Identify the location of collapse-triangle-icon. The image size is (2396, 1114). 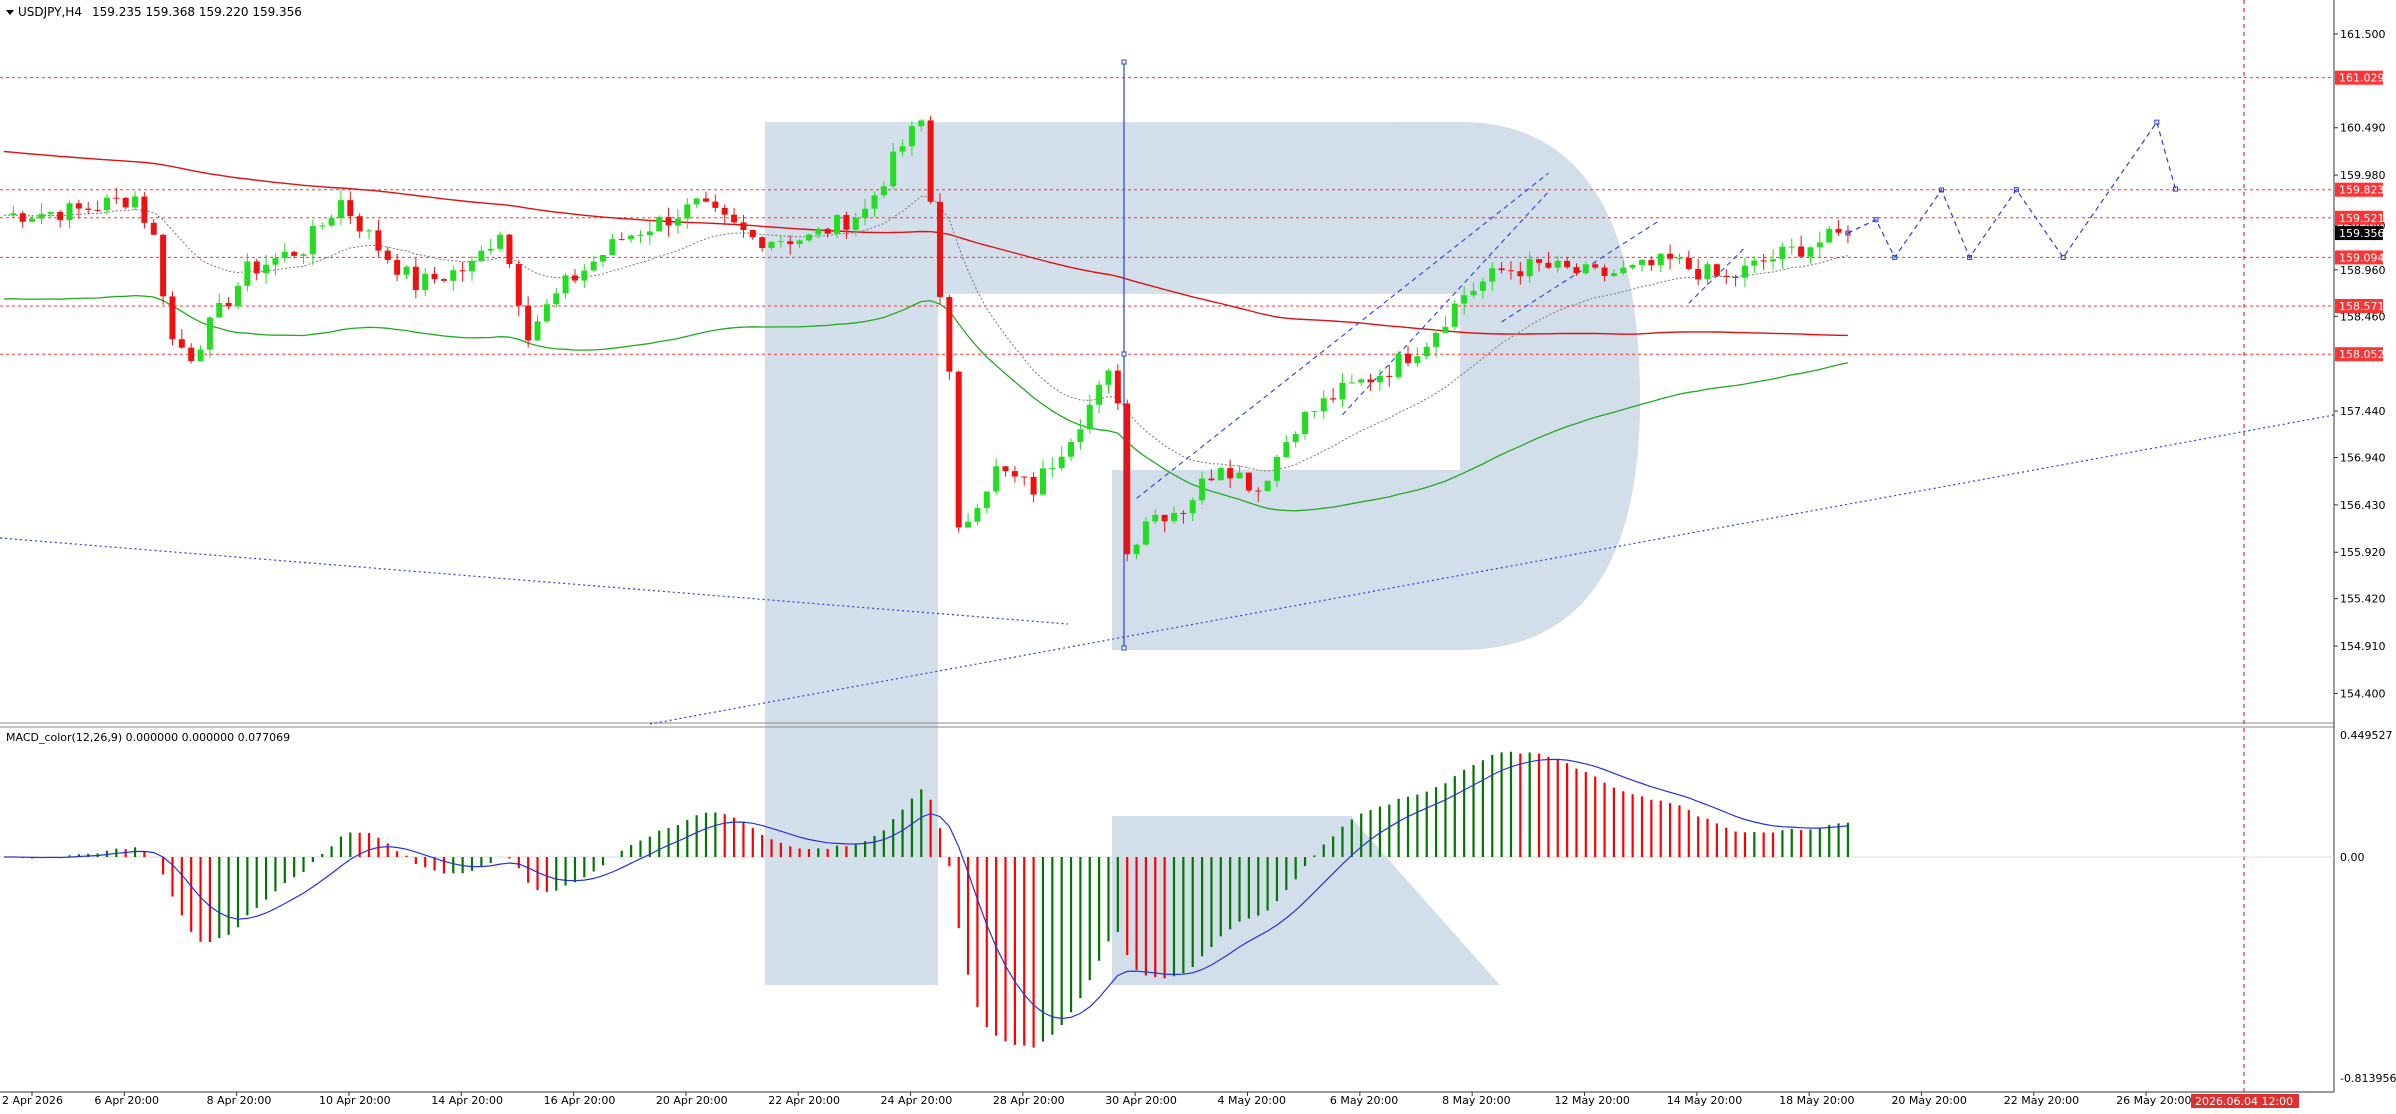
(10, 12).